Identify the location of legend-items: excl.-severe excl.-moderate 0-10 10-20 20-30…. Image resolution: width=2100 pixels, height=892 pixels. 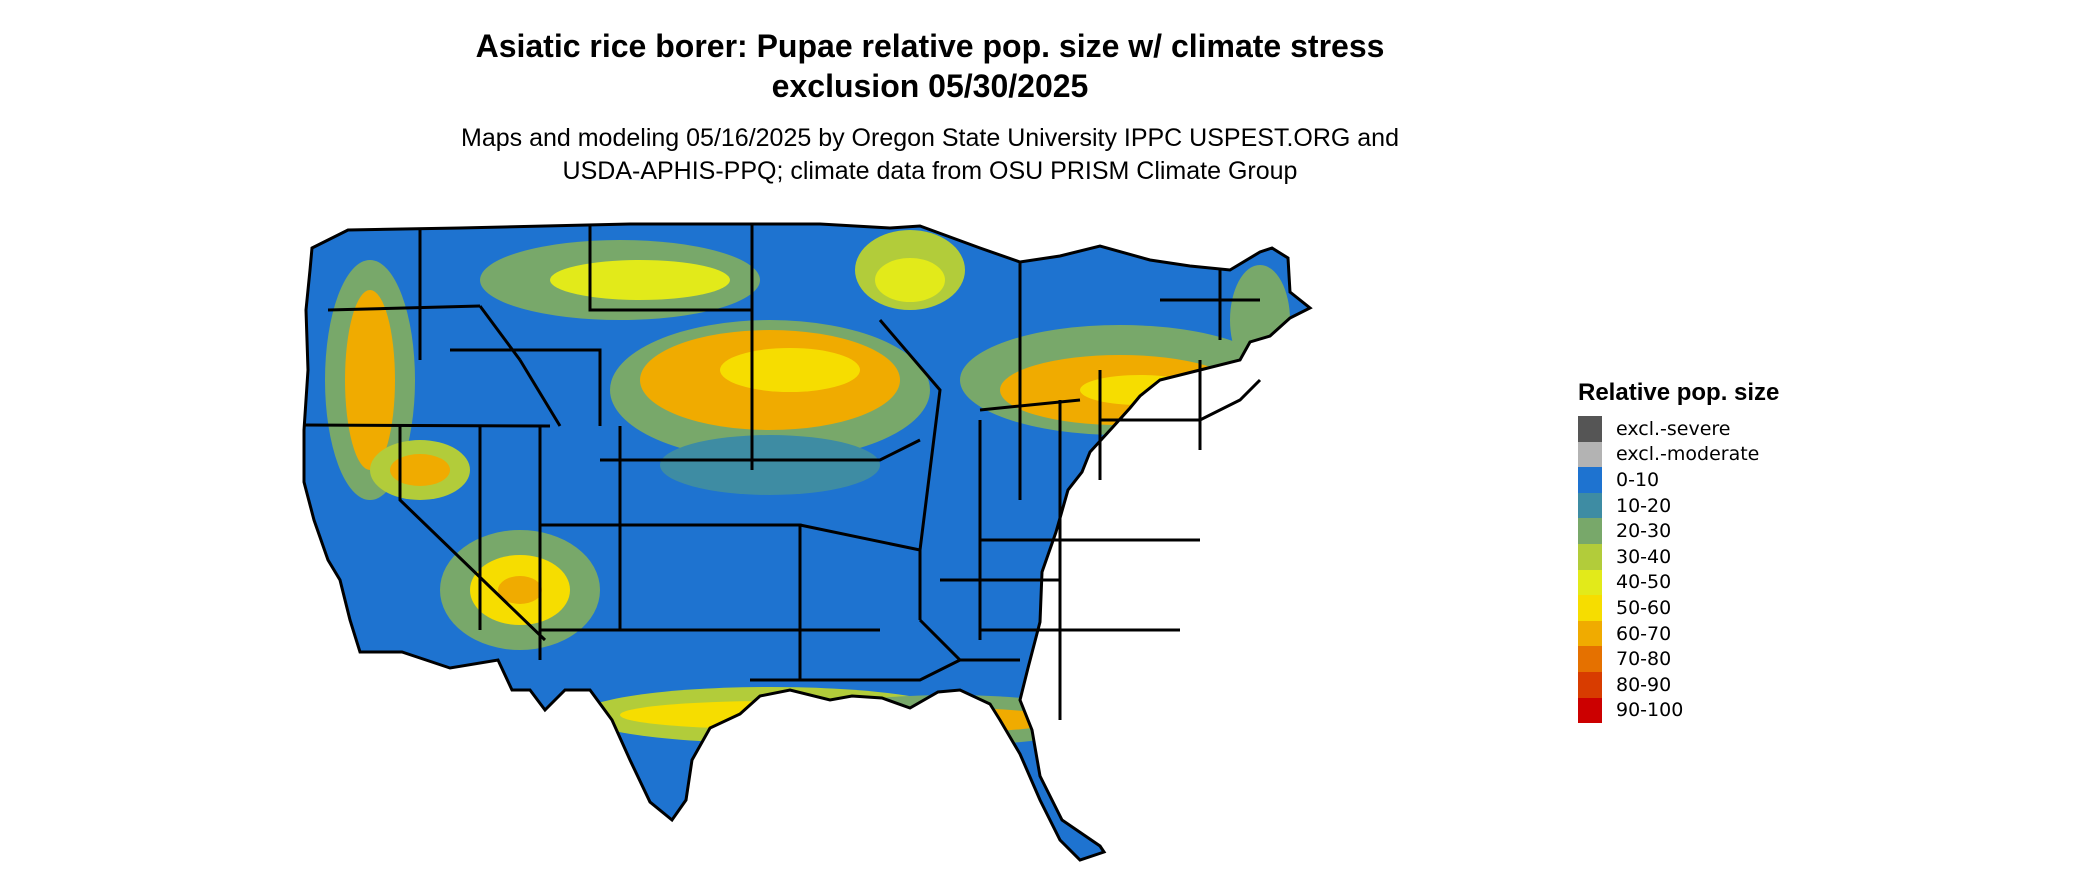
(1678, 570).